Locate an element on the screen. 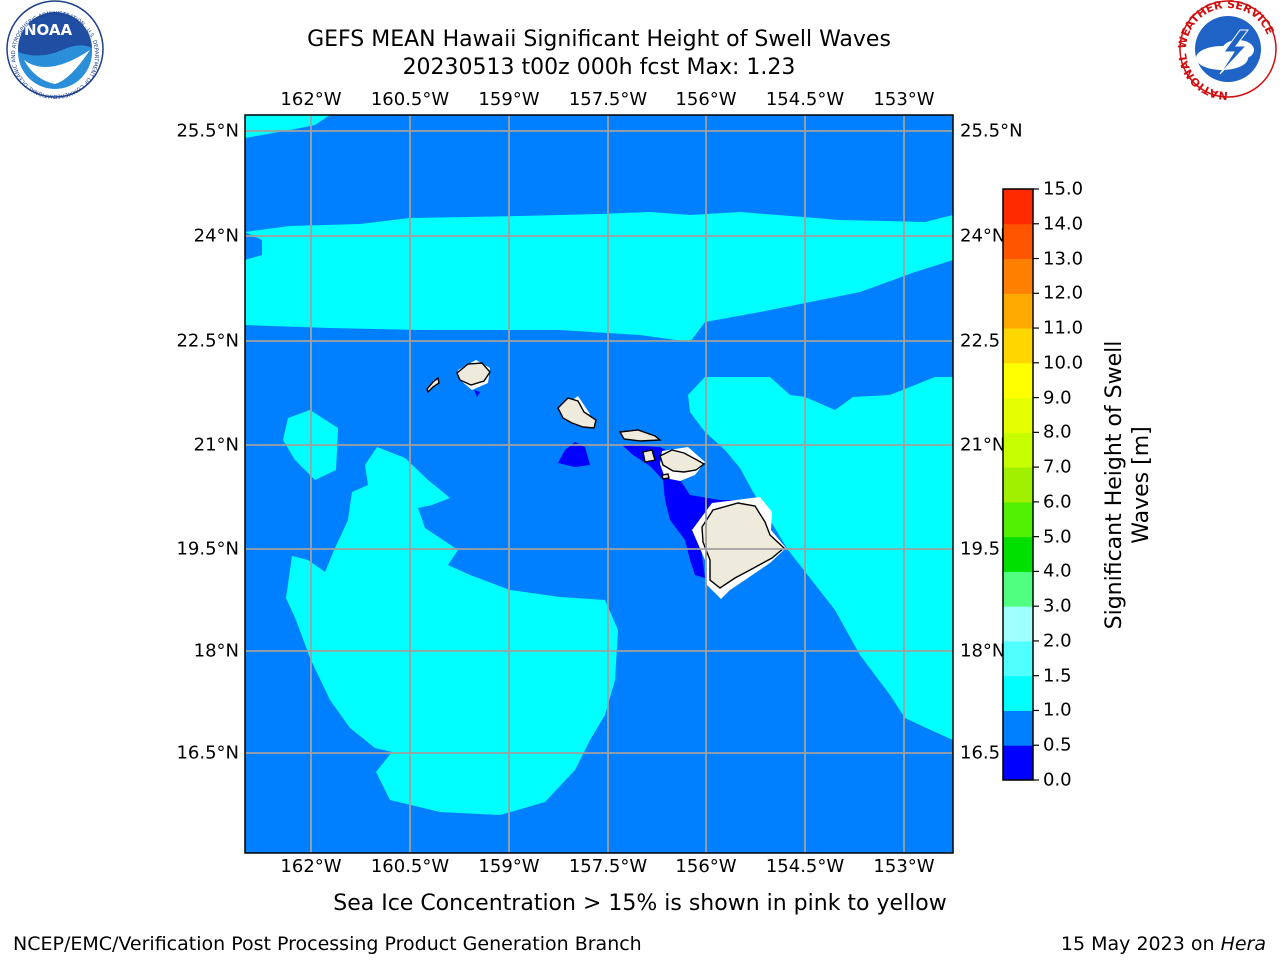 The width and height of the screenshot is (1280, 960). colorbar-tick-label: 10.0 is located at coordinates (1063, 363).